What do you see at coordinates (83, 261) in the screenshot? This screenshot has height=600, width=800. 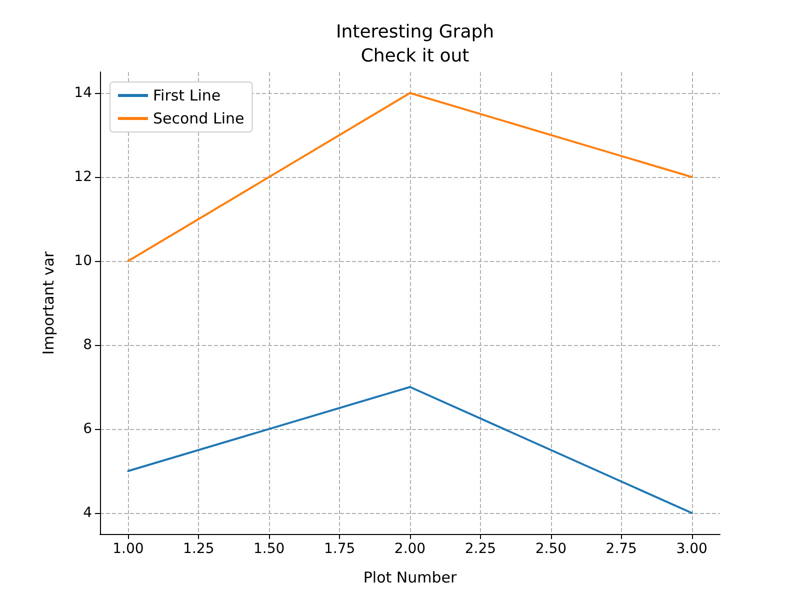 I see `y-tick-label: 10` at bounding box center [83, 261].